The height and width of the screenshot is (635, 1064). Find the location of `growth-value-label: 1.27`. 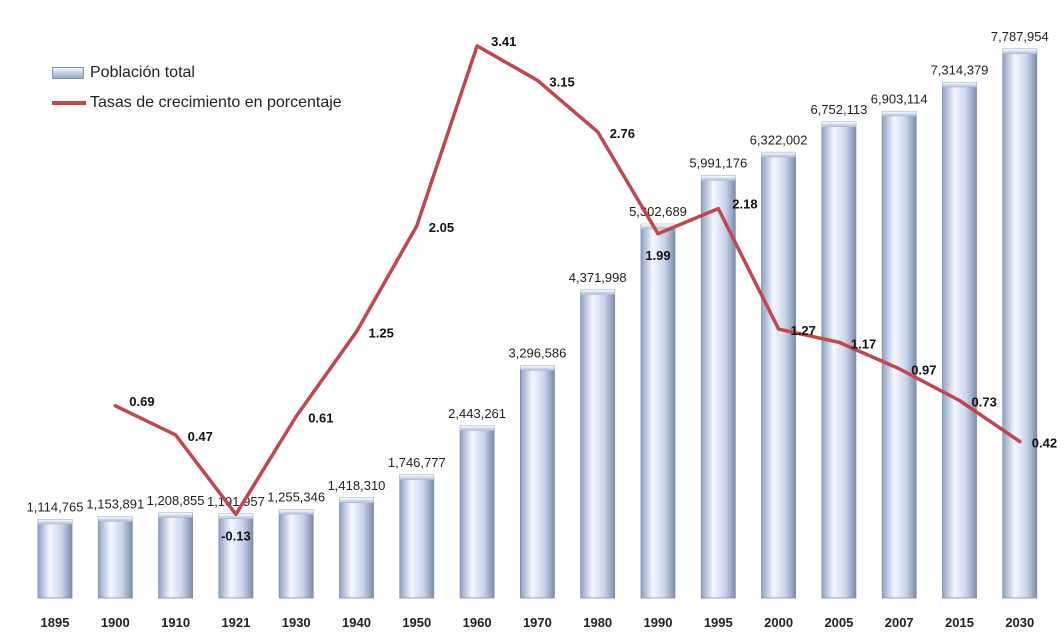

growth-value-label: 1.27 is located at coordinates (803, 330).